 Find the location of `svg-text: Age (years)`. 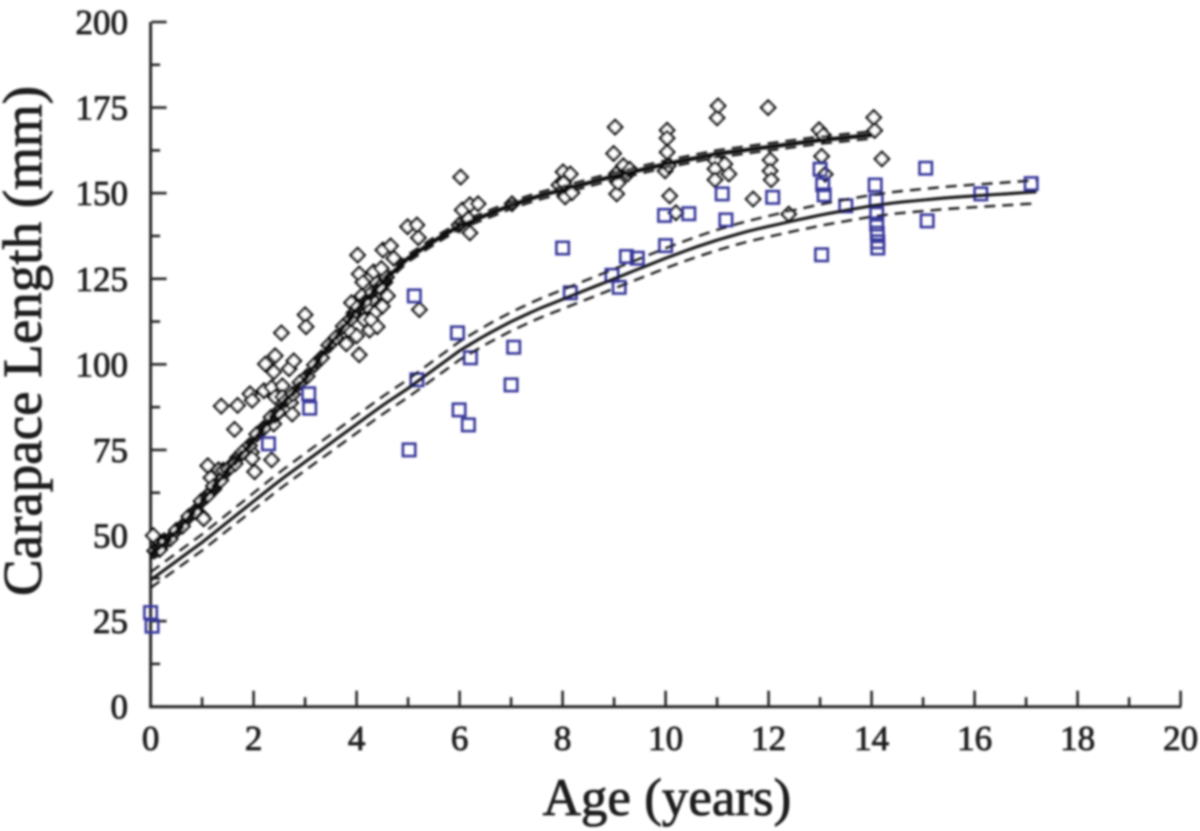

svg-text: Age (years) is located at coordinates (667, 798).